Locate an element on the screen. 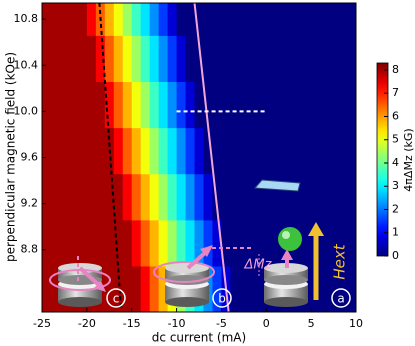 This screenshot has height=346, width=415. y-axis-label: perpendicular magnetic field (kOe) is located at coordinates (11, 157).